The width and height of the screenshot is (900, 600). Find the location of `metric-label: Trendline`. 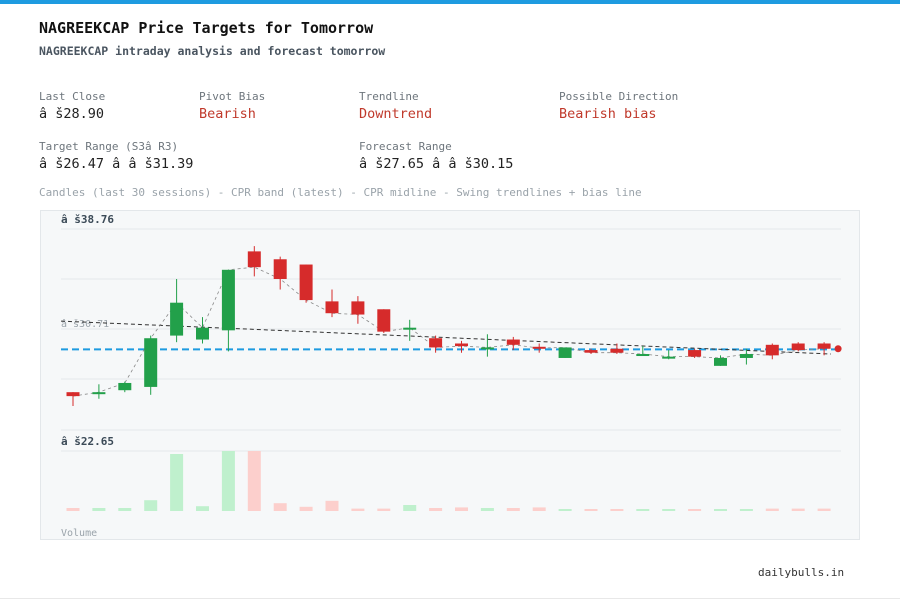

metric-label: Trendline is located at coordinates (389, 96).